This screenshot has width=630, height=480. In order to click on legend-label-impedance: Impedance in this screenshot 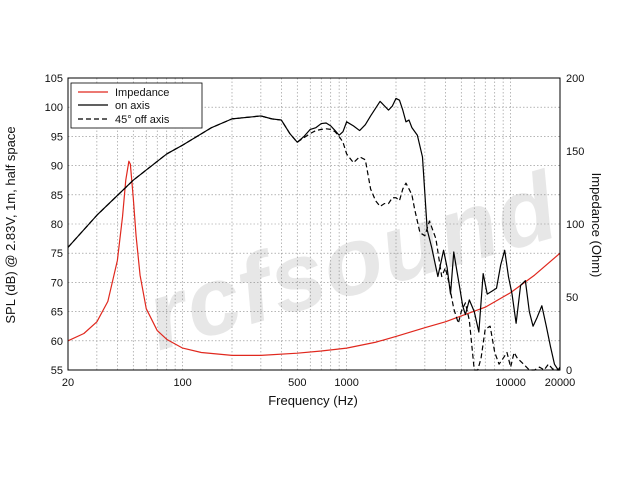, I will do `click(142, 93)`.